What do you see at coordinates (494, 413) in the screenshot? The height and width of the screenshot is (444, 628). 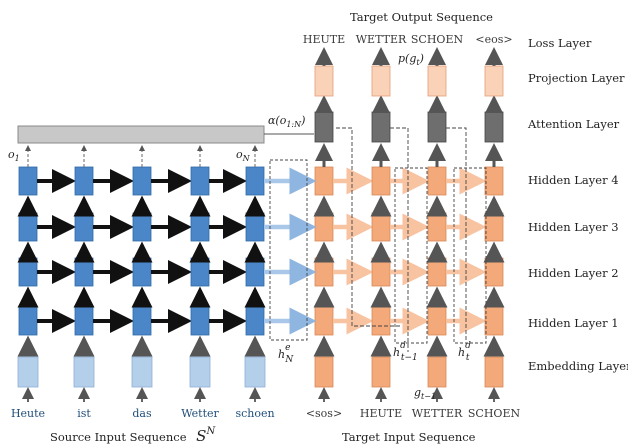 I see `target-input-word: SCHOEN` at bounding box center [494, 413].